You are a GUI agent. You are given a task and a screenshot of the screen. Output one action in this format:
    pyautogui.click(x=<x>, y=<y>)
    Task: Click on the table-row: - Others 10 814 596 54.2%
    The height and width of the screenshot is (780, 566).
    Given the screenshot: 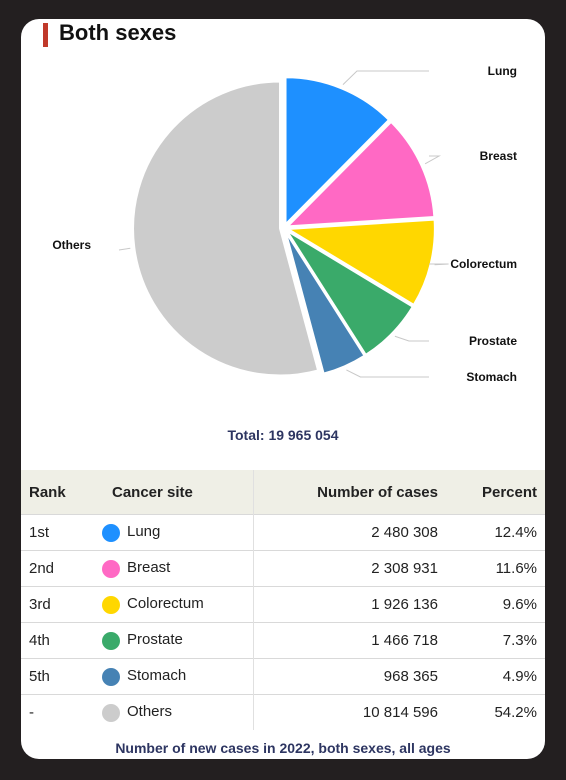 What is the action you would take?
    pyautogui.click(x=283, y=712)
    